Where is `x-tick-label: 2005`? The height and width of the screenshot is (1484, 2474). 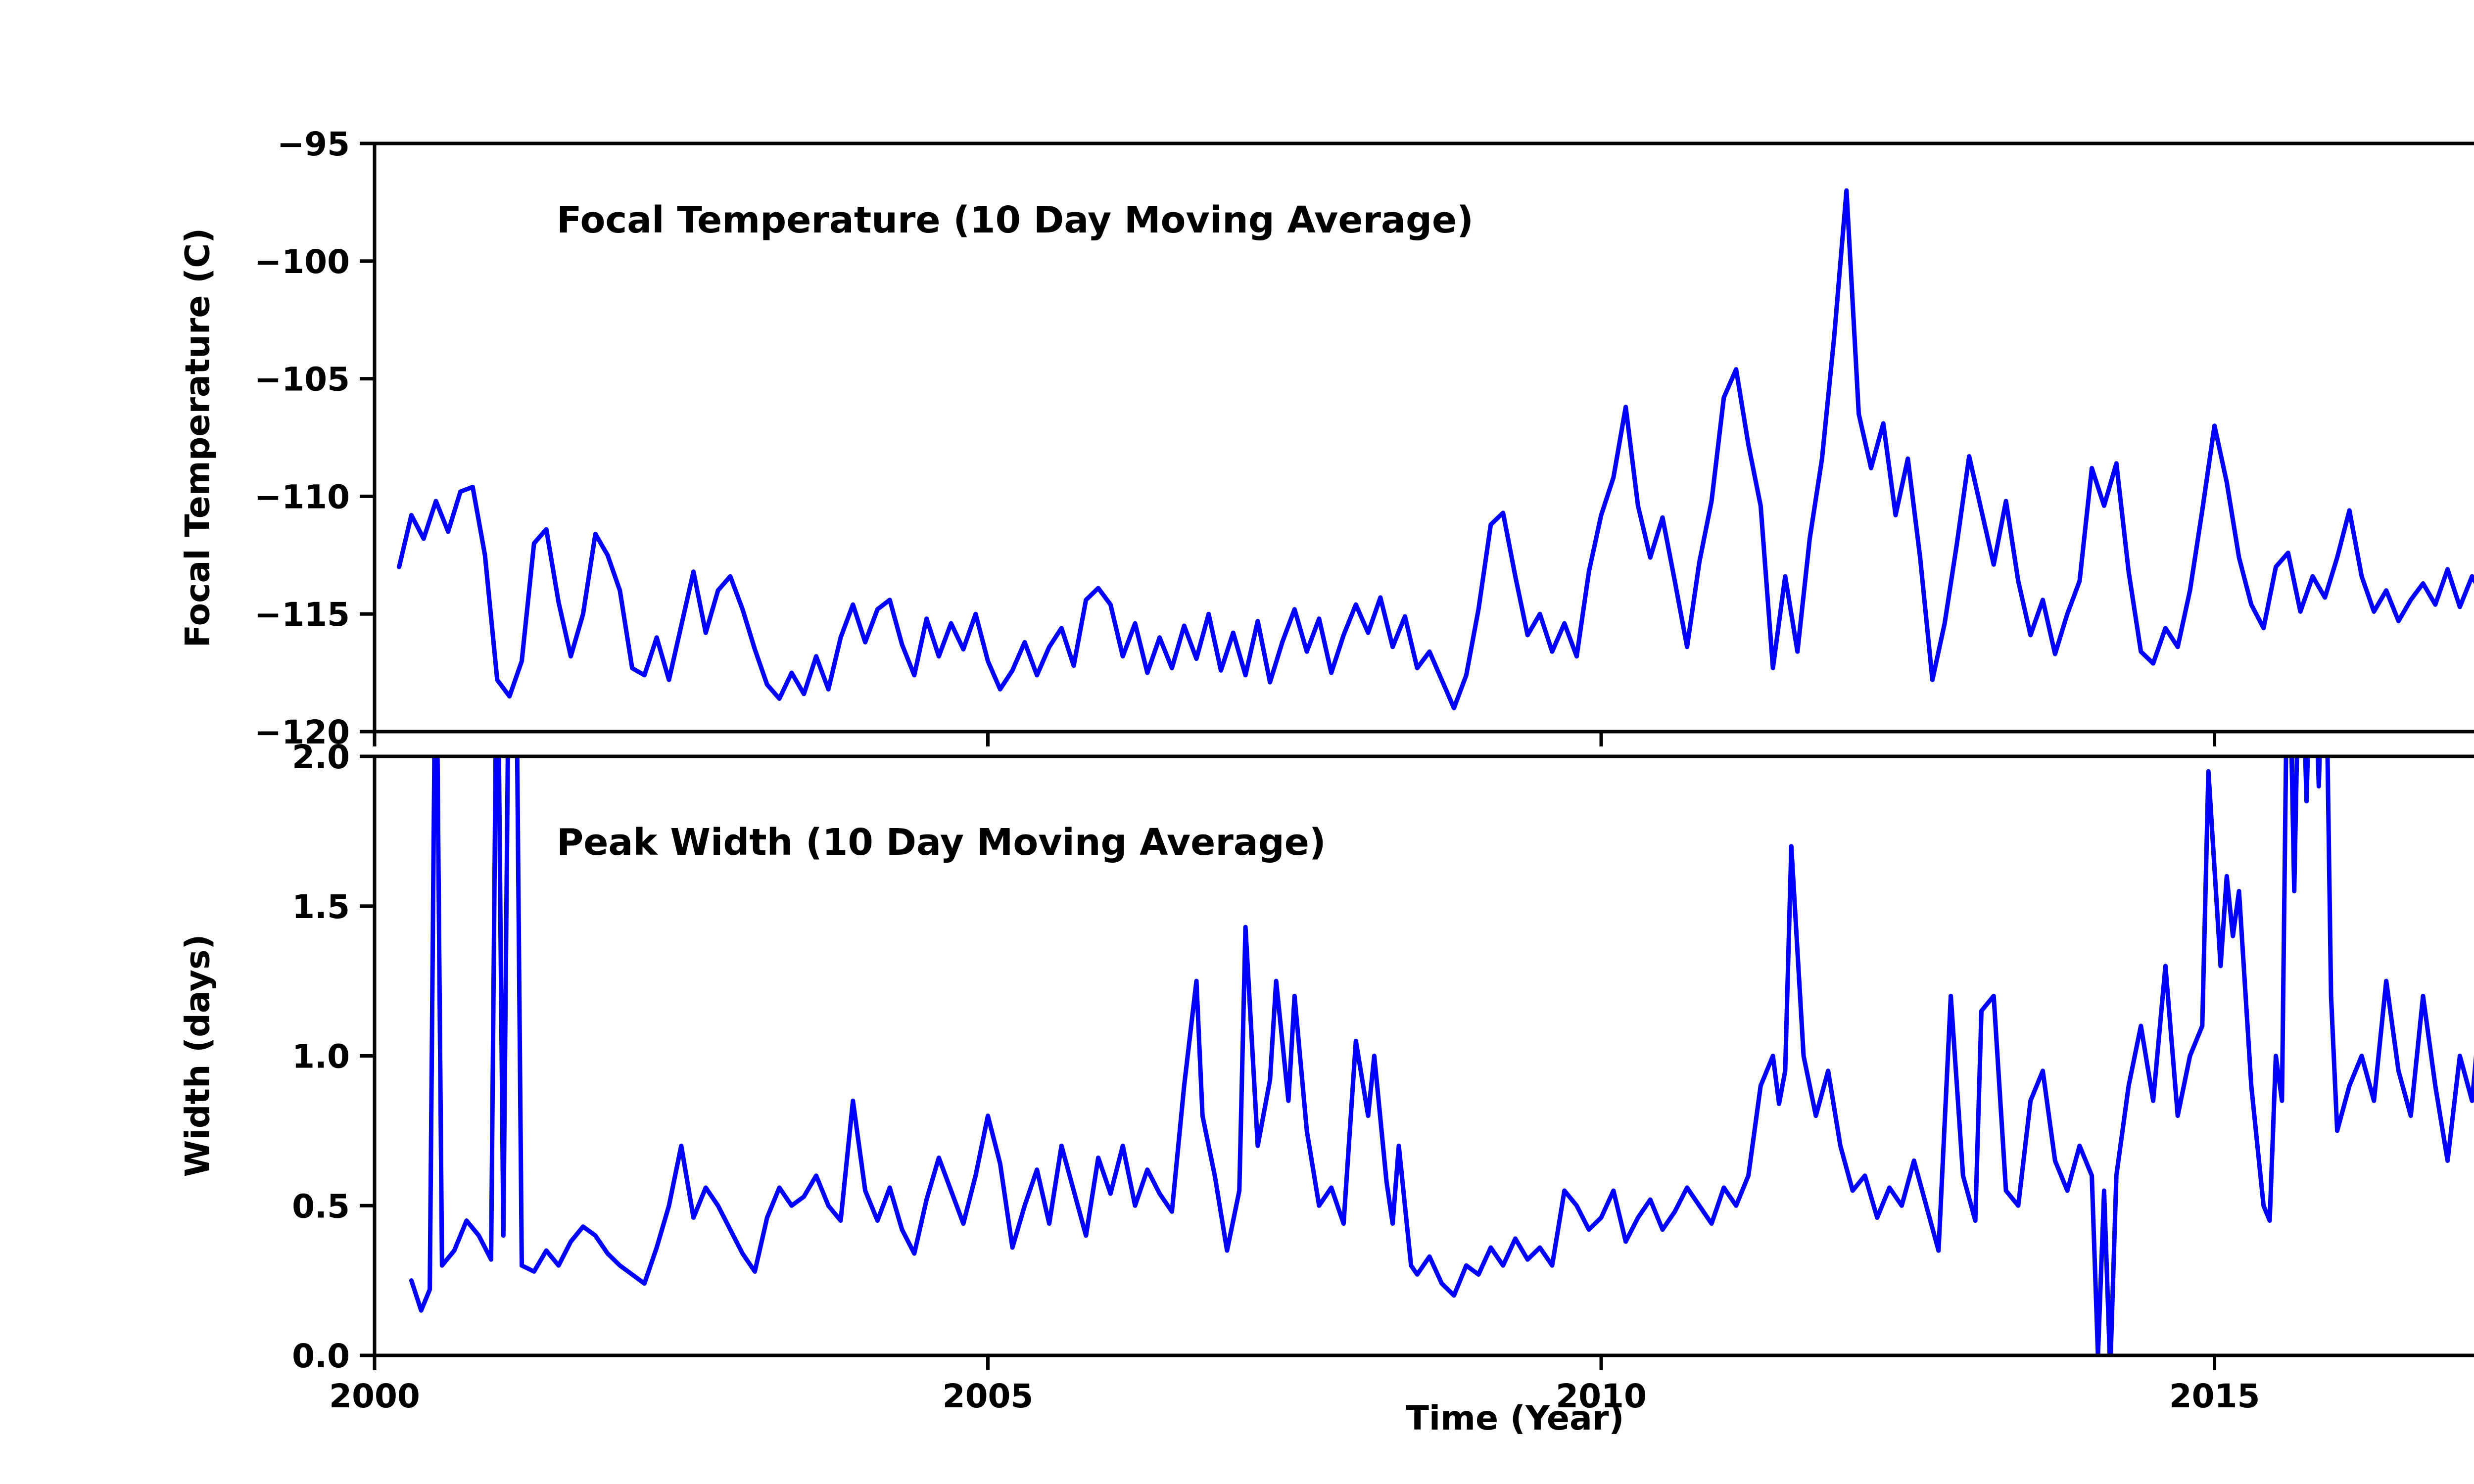
x-tick-label: 2005 is located at coordinates (989, 1396).